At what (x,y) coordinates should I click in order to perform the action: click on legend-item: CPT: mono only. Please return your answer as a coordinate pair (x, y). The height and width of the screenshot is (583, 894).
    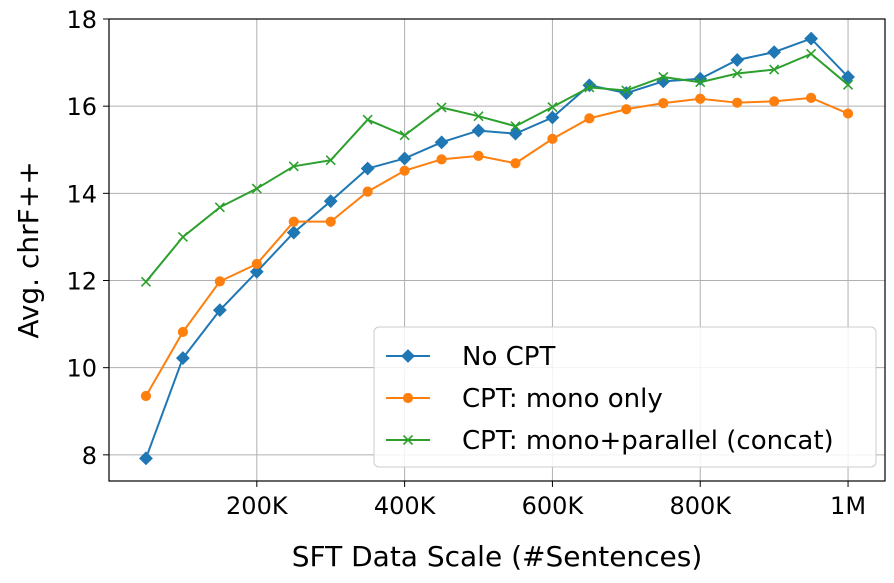
    Looking at the image, I should click on (524, 399).